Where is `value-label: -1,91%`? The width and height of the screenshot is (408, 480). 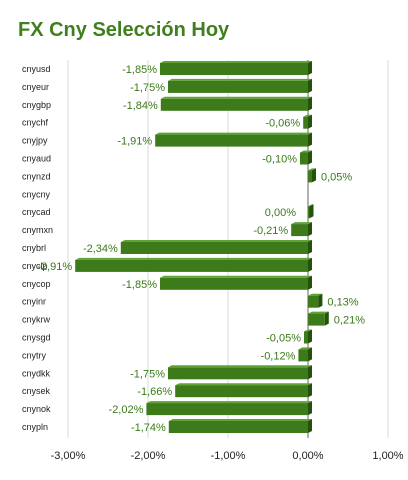 value-label: -1,91% is located at coordinates (134, 142).